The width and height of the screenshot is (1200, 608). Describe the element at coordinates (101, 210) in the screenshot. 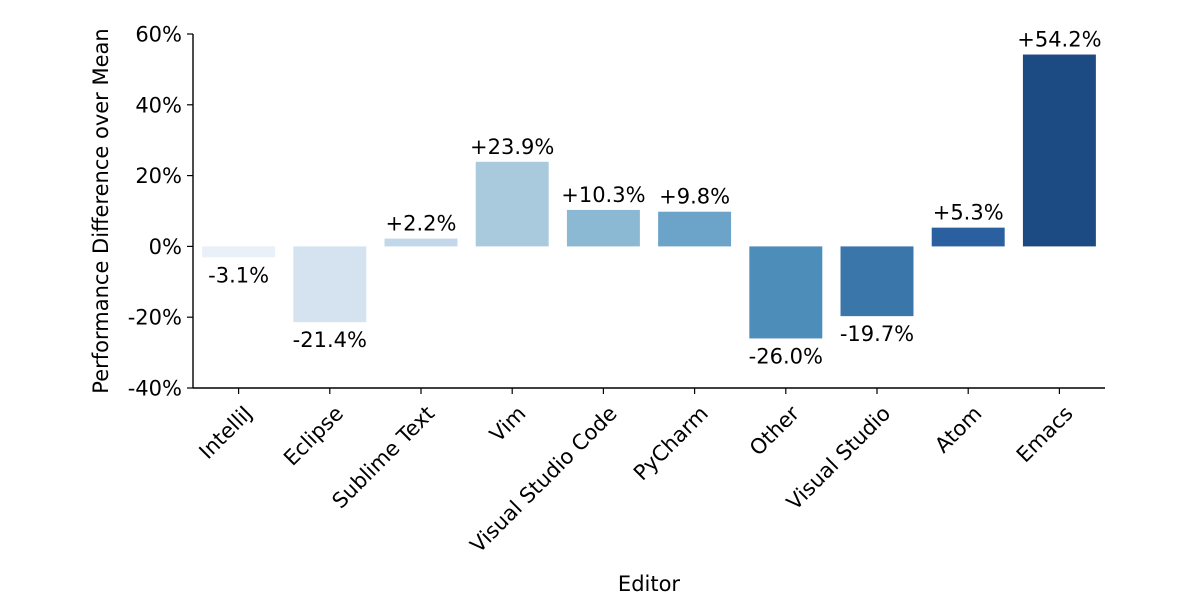

I see `y-axis-title: Performance Difference over Mean` at that location.